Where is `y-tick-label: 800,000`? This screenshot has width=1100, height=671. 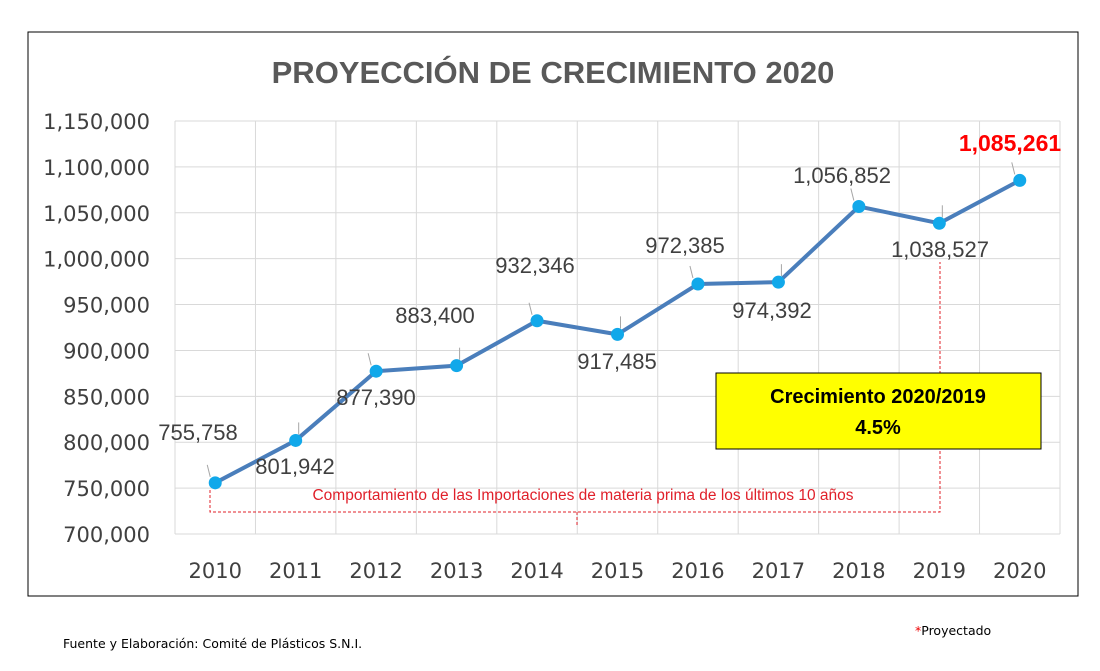 y-tick-label: 800,000 is located at coordinates (106, 443).